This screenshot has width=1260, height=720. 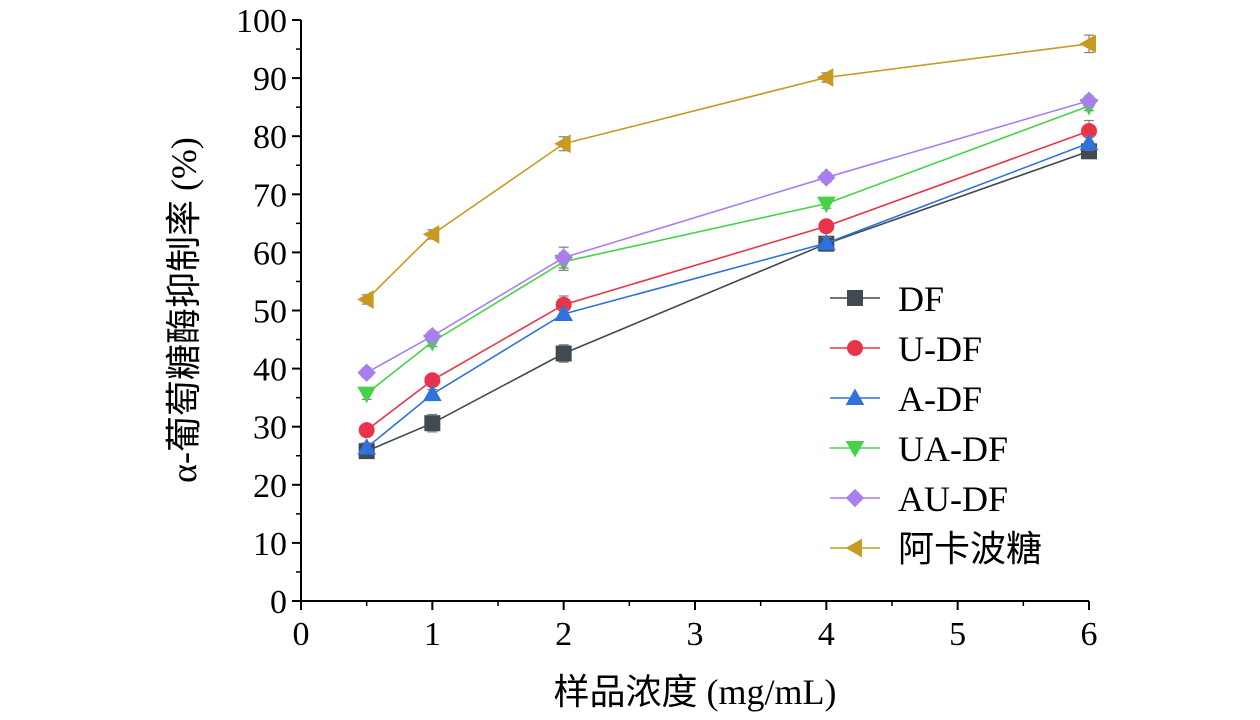 I want to click on y-tick-label: 50, so click(x=270, y=312).